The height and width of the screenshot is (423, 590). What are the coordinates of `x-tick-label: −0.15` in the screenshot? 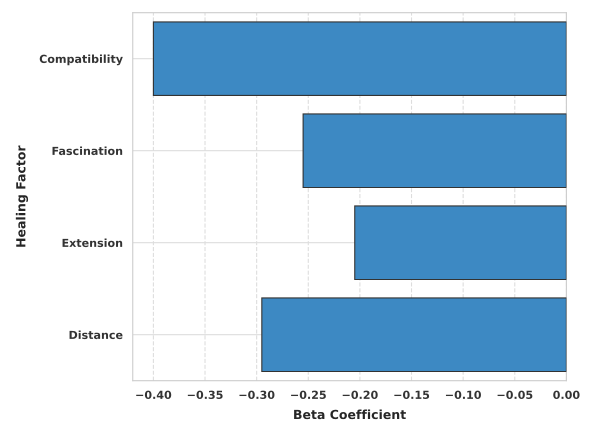 It's located at (412, 395).